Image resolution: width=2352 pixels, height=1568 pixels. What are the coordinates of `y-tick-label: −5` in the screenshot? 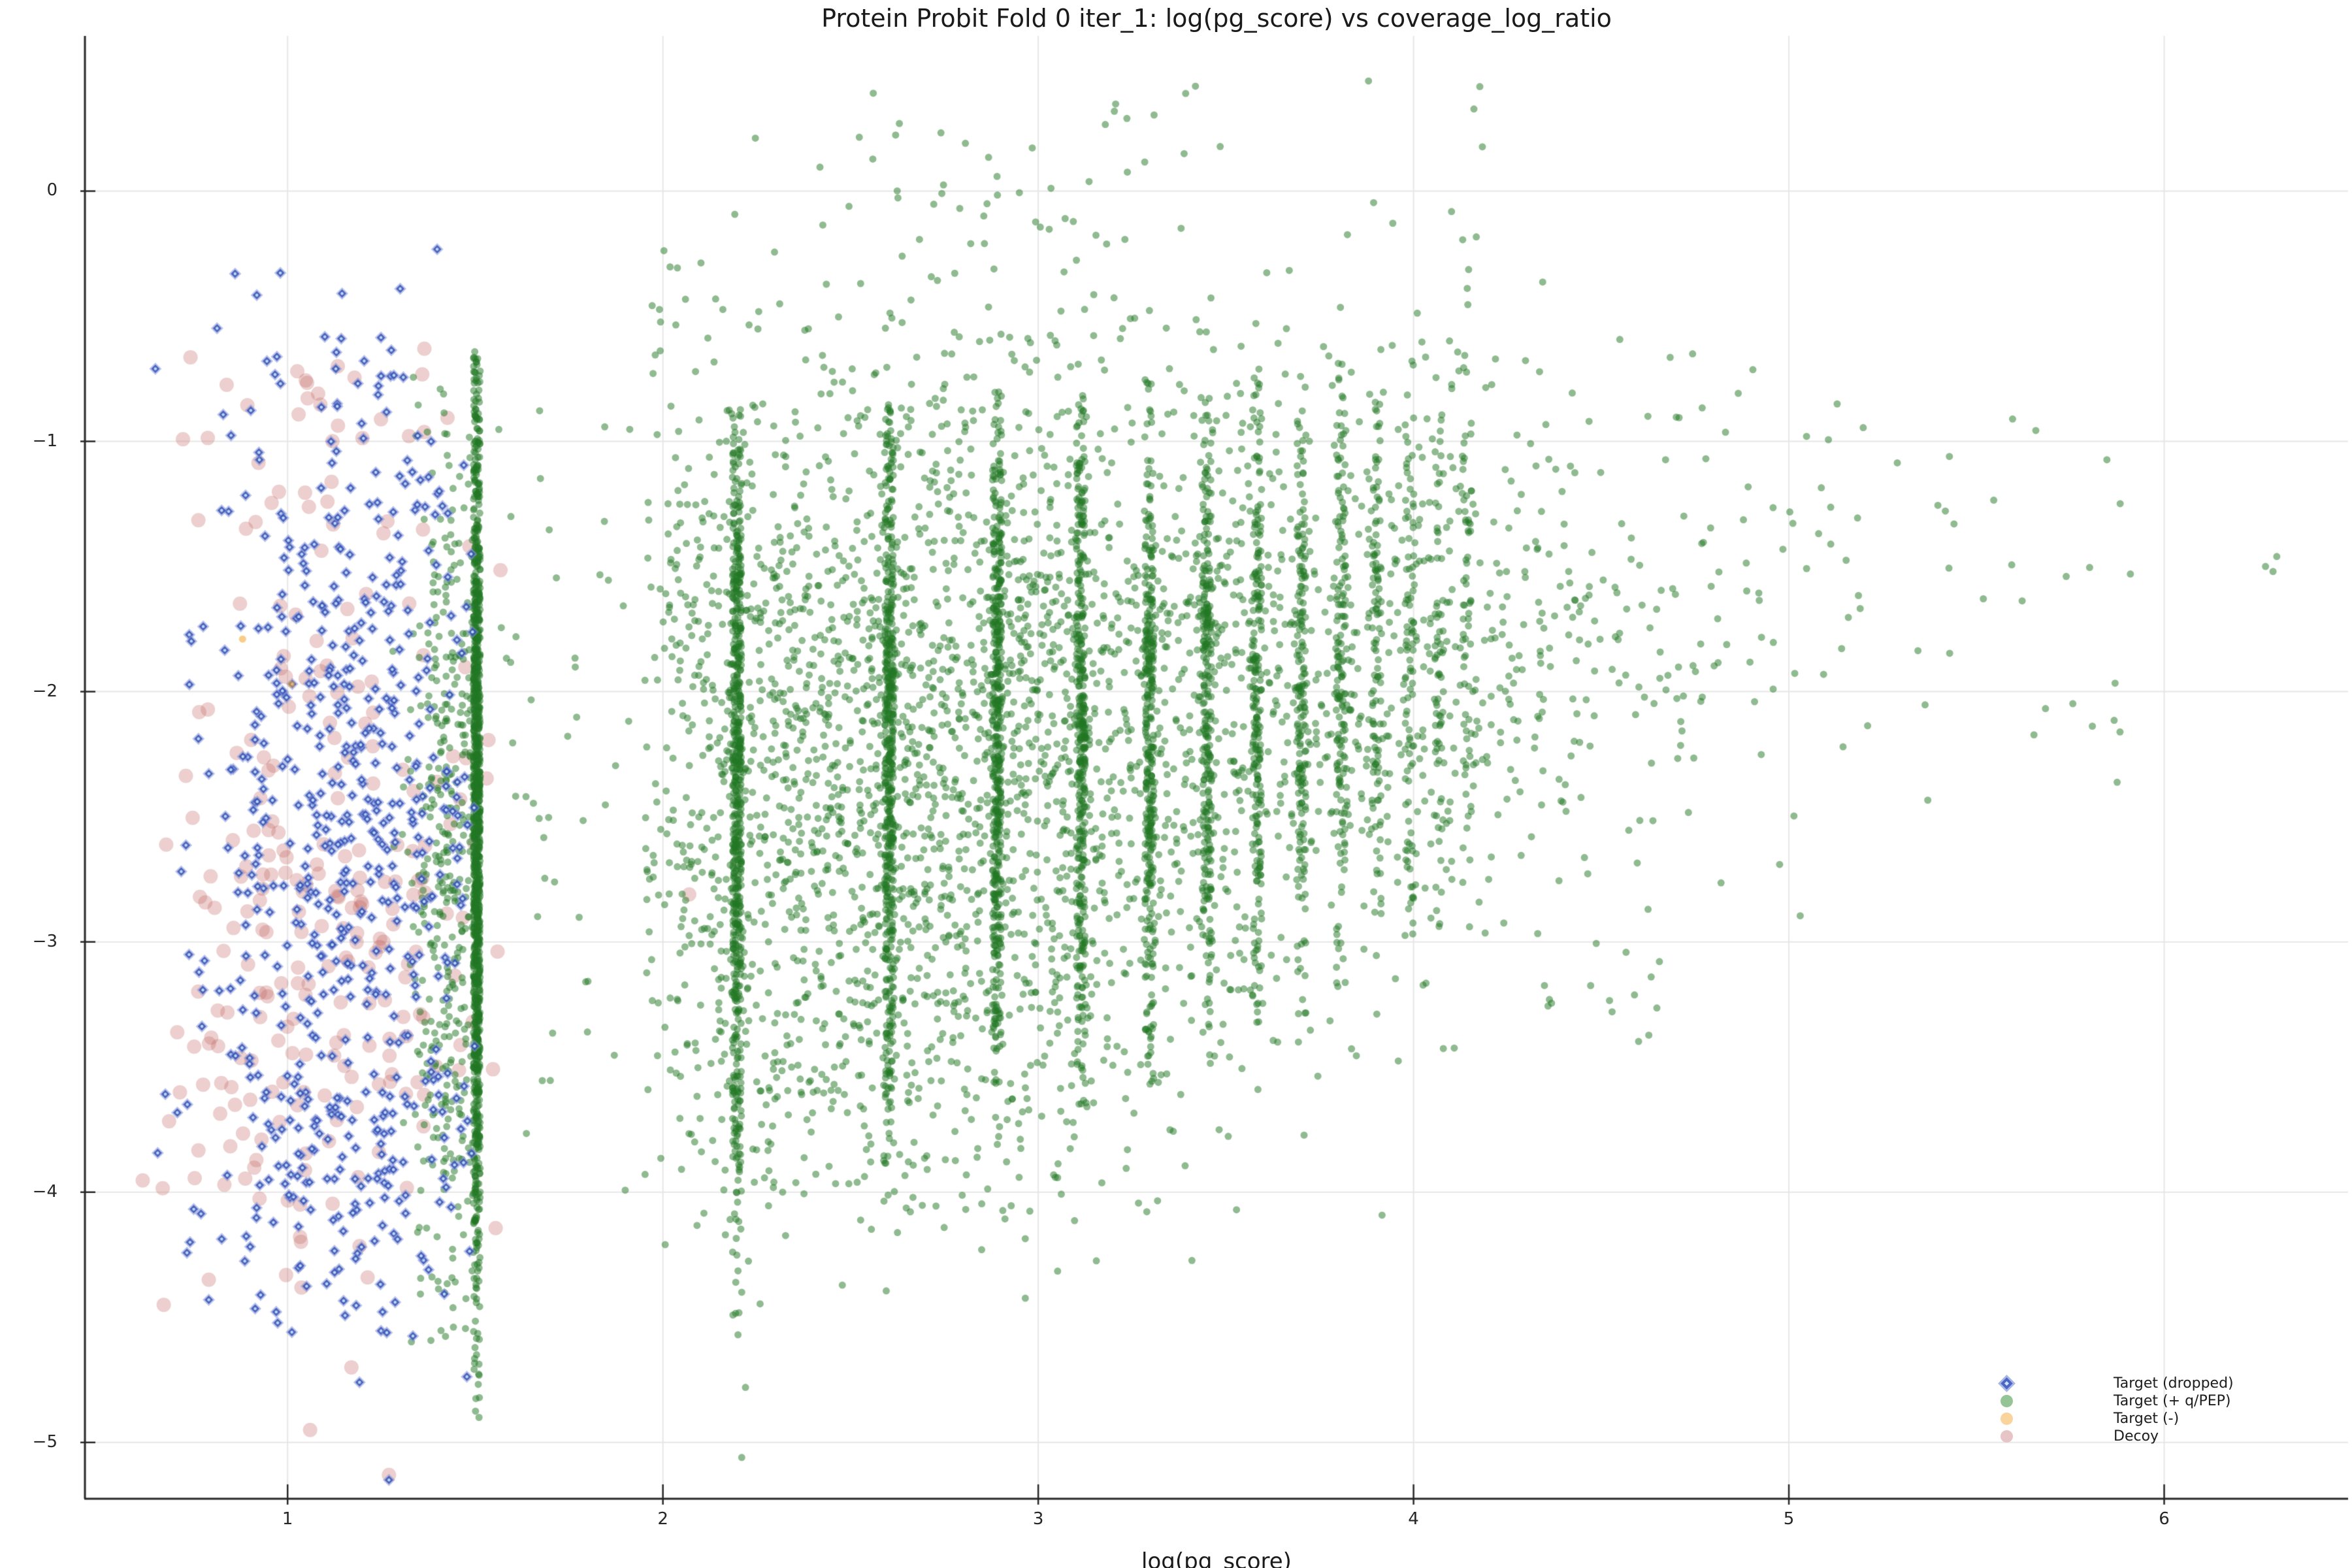 It's located at (44, 1441).